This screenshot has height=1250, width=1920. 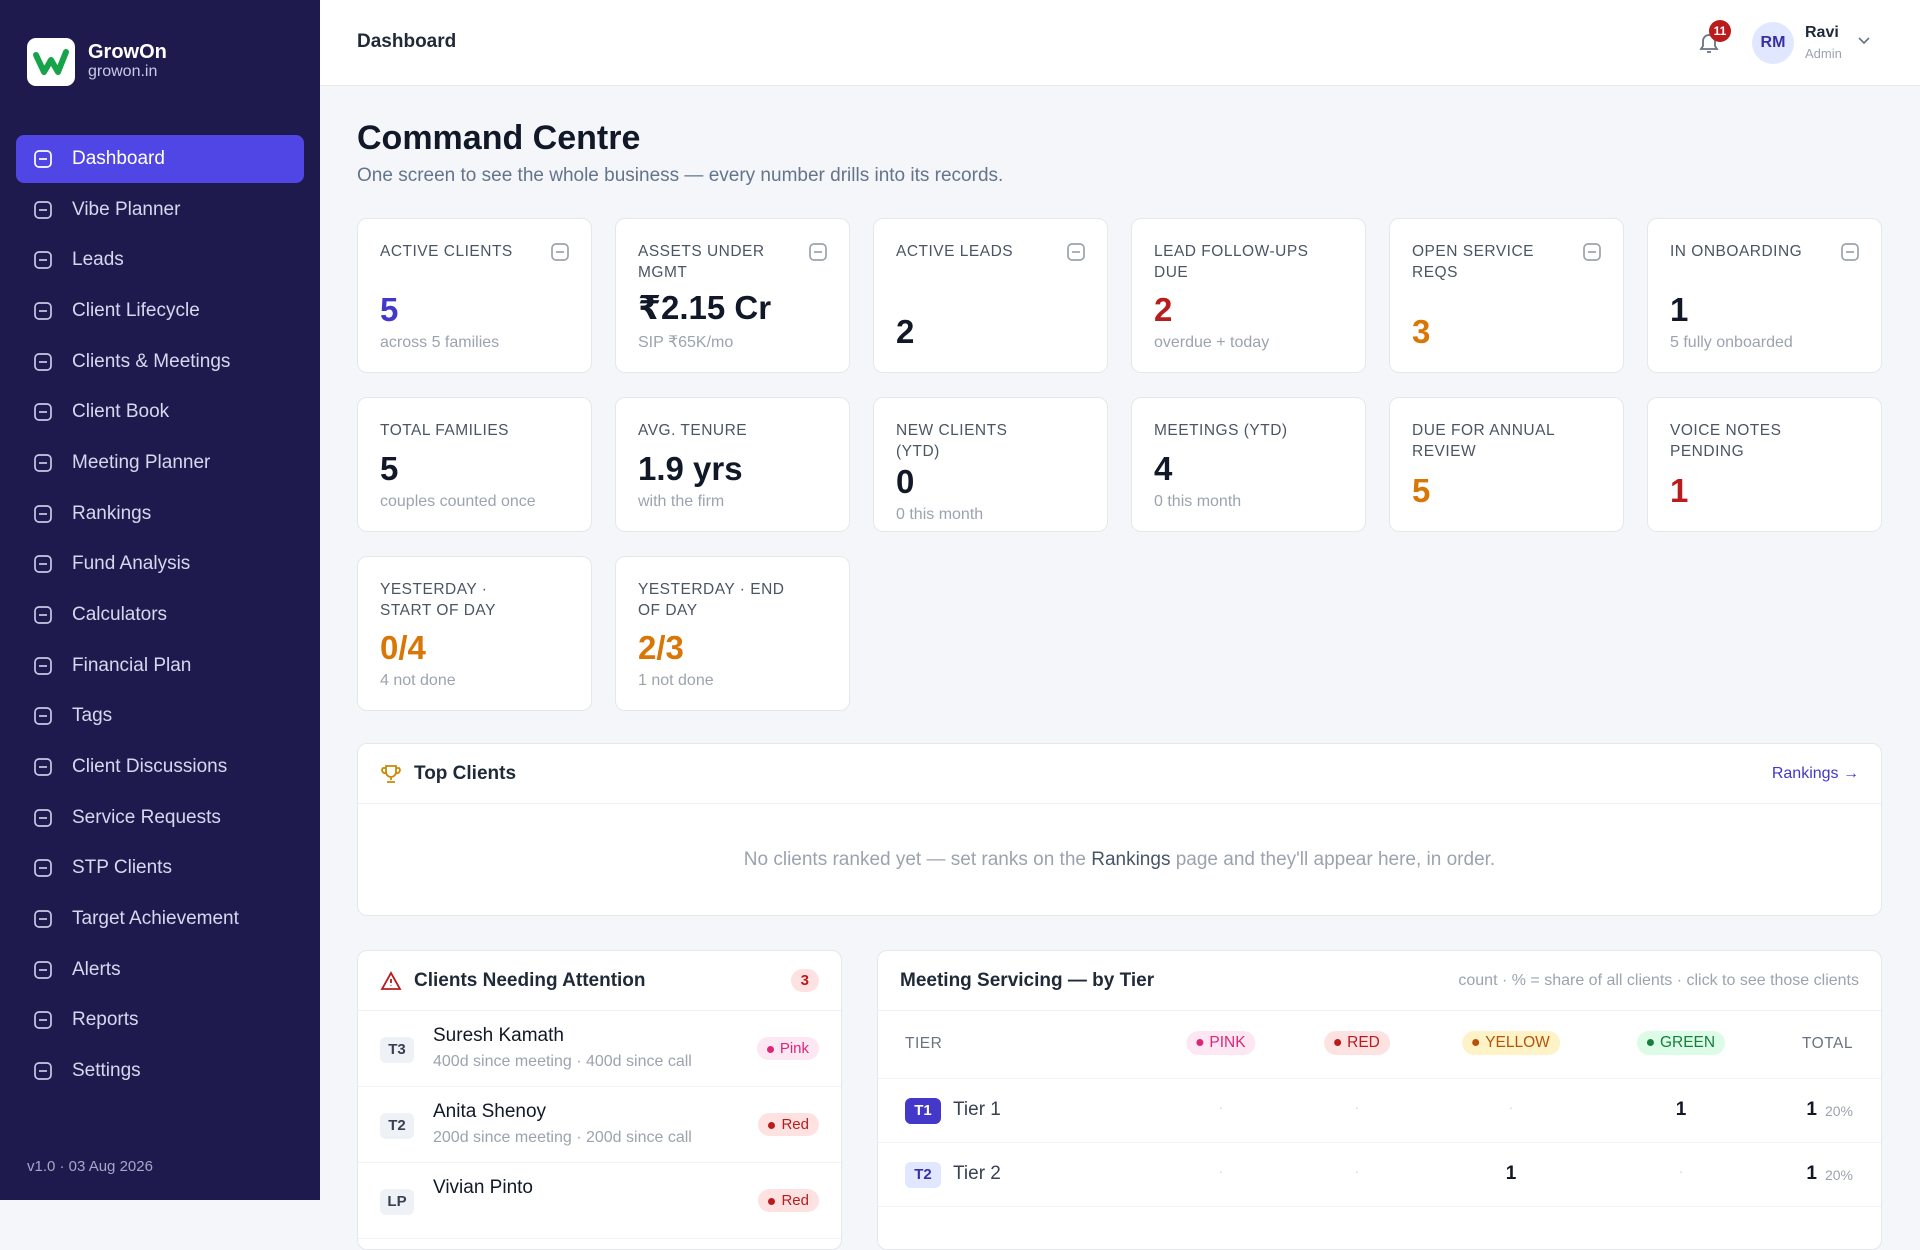 I want to click on kpi-card: ACTIVE LEADS 2, so click(x=990, y=295).